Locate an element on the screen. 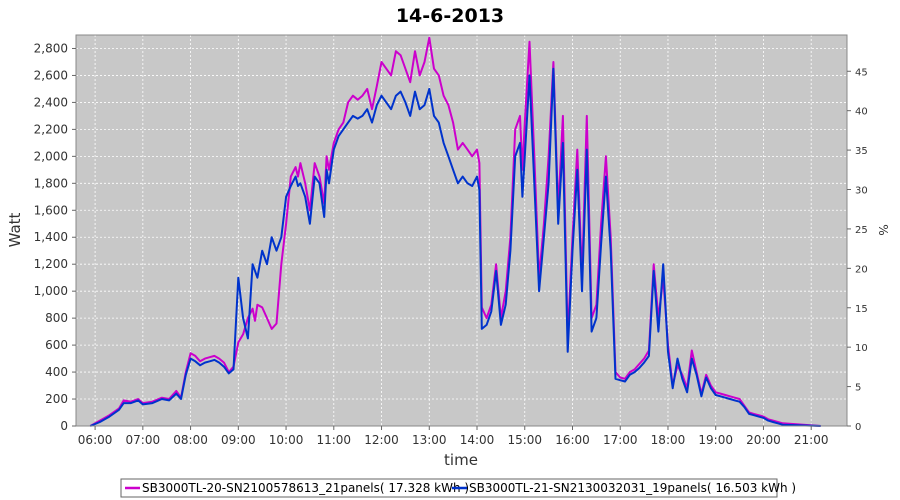 The image size is (900, 500). x-tick-label: 15:00 is located at coordinates (524, 440).